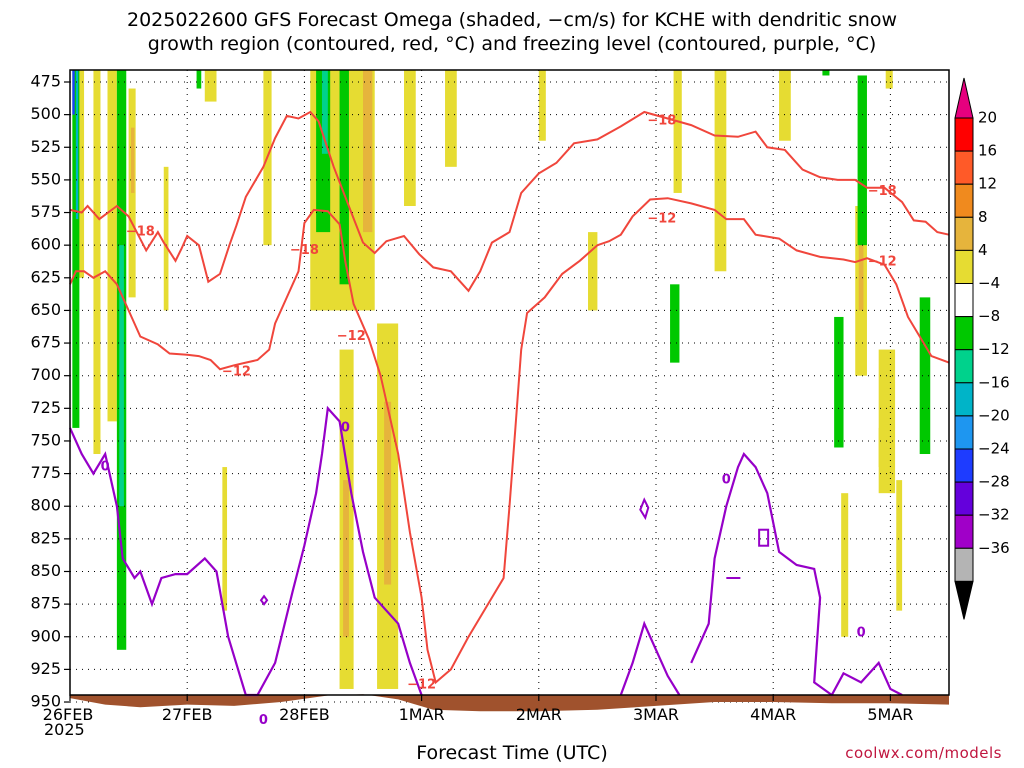  I want to click on y-axis-tick-label: 700, so click(45, 374).